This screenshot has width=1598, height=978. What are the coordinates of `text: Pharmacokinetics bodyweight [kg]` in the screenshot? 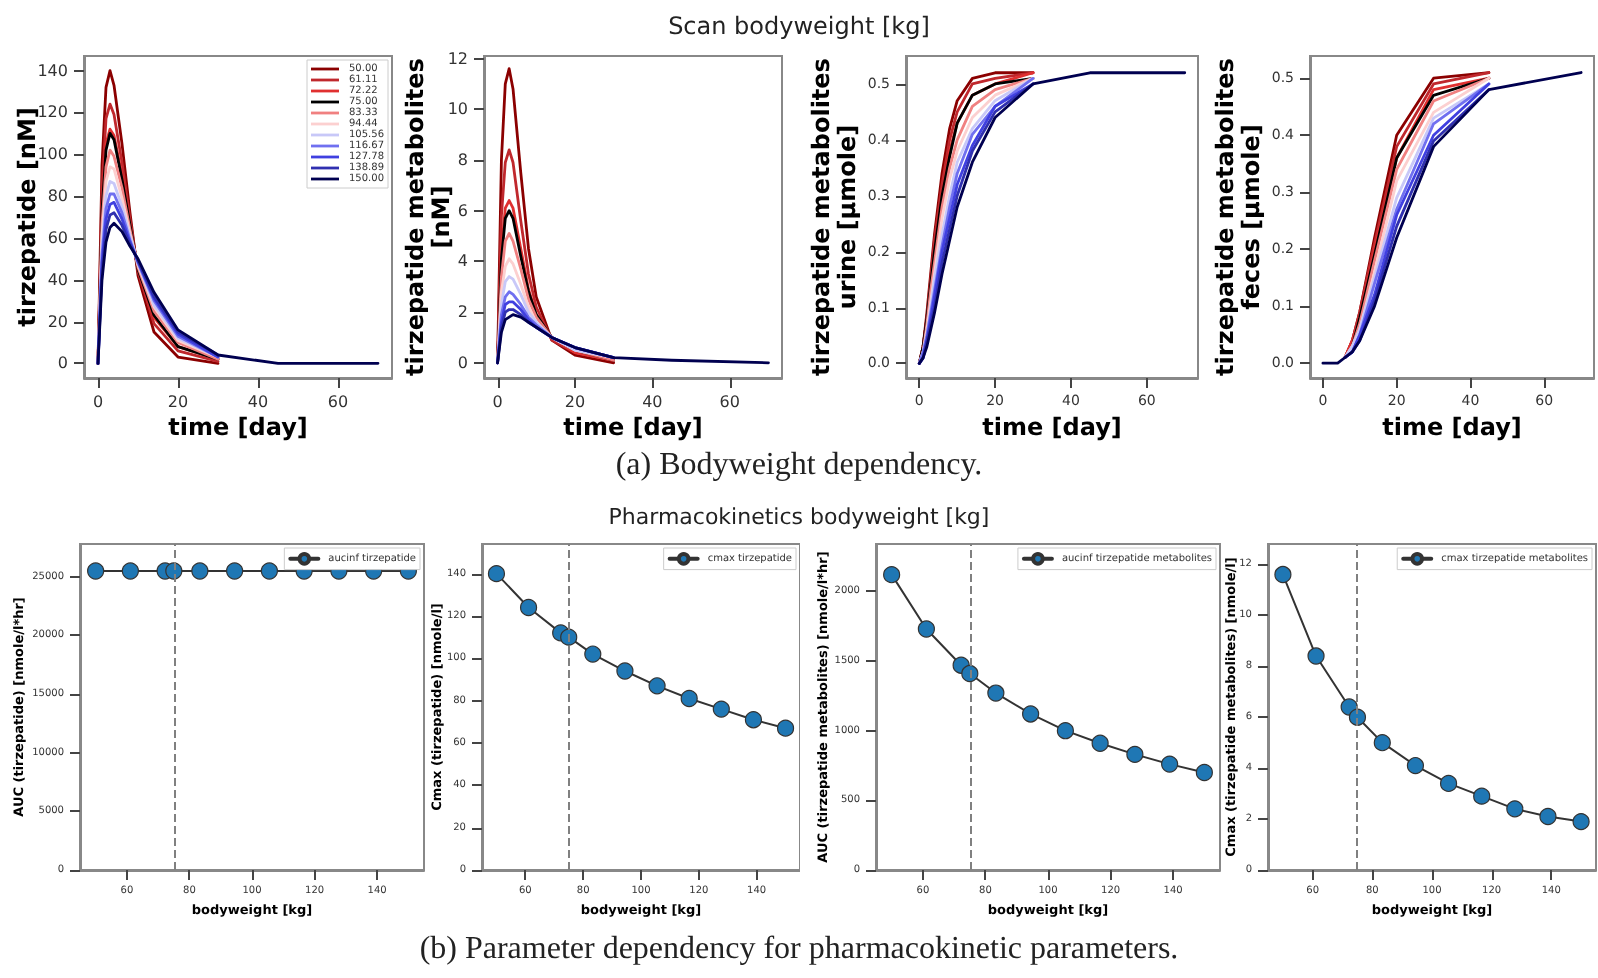 It's located at (799, 517).